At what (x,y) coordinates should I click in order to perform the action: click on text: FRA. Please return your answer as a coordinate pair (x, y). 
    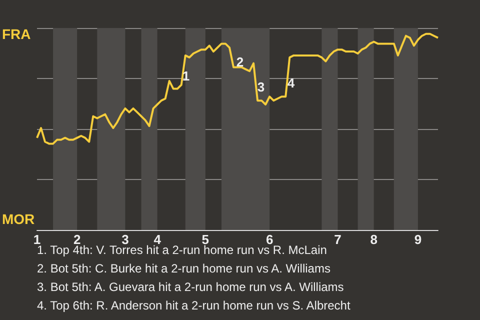
    Looking at the image, I should click on (16, 34).